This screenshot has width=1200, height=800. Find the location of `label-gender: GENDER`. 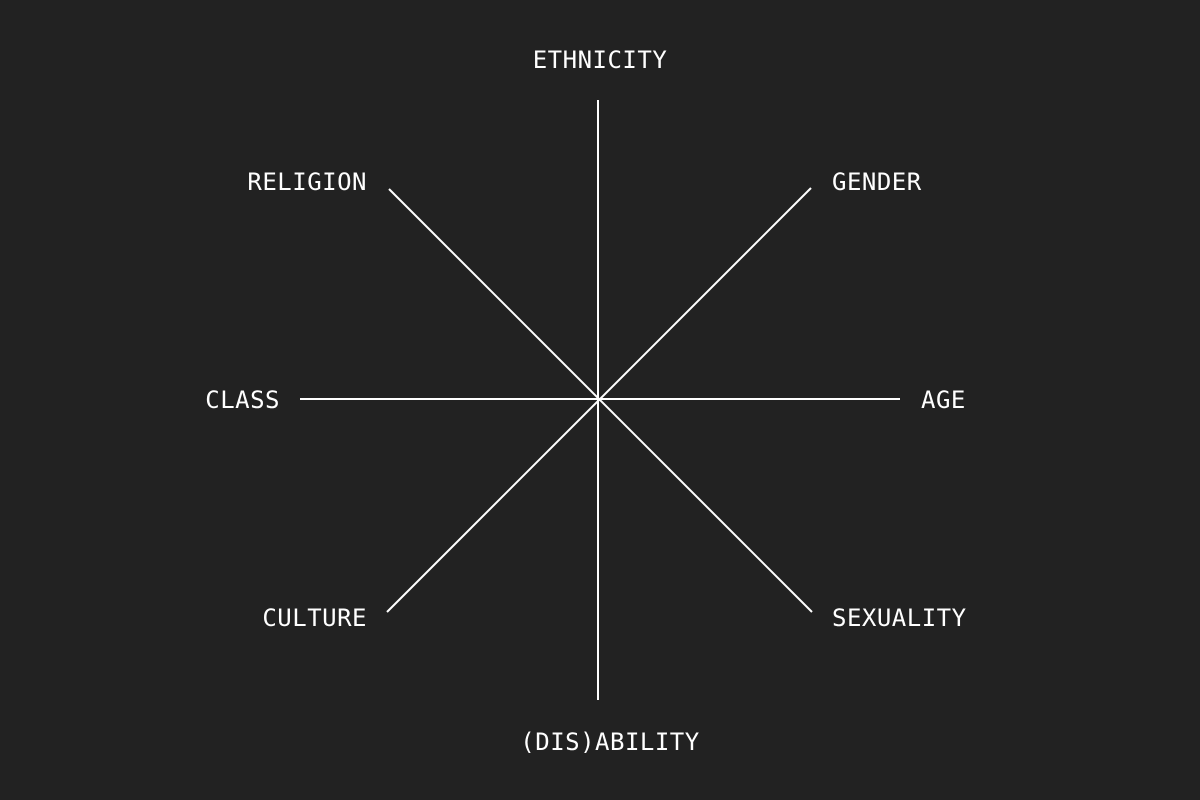

label-gender: GENDER is located at coordinates (877, 182).